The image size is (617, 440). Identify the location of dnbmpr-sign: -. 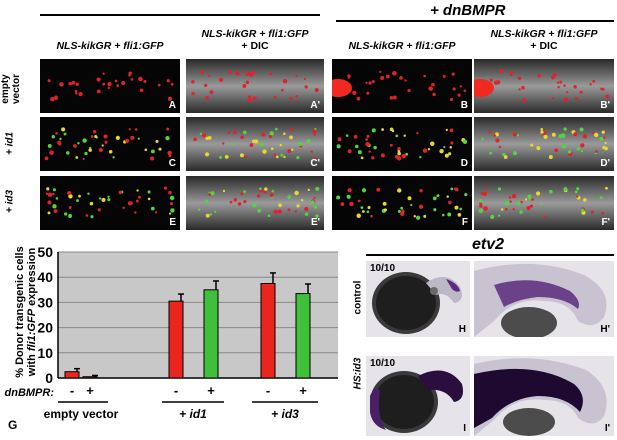
(176, 390).